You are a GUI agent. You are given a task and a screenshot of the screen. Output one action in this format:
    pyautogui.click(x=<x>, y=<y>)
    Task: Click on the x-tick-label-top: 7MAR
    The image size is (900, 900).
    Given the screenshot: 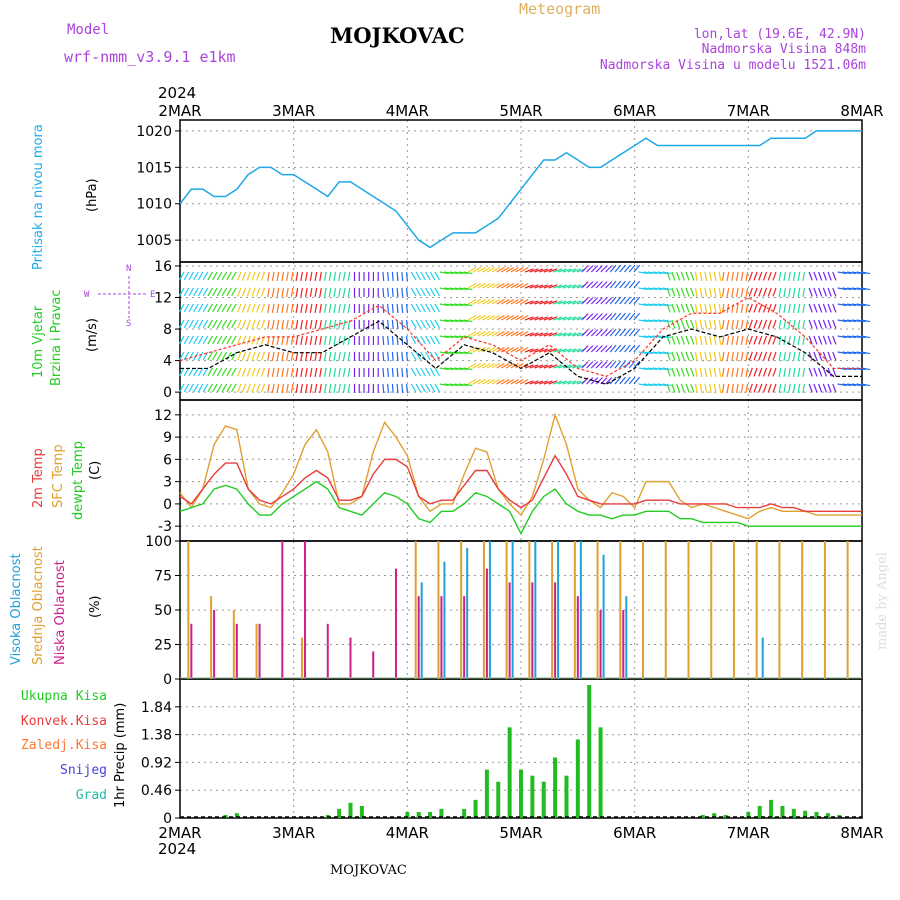 What is the action you would take?
    pyautogui.click(x=748, y=111)
    